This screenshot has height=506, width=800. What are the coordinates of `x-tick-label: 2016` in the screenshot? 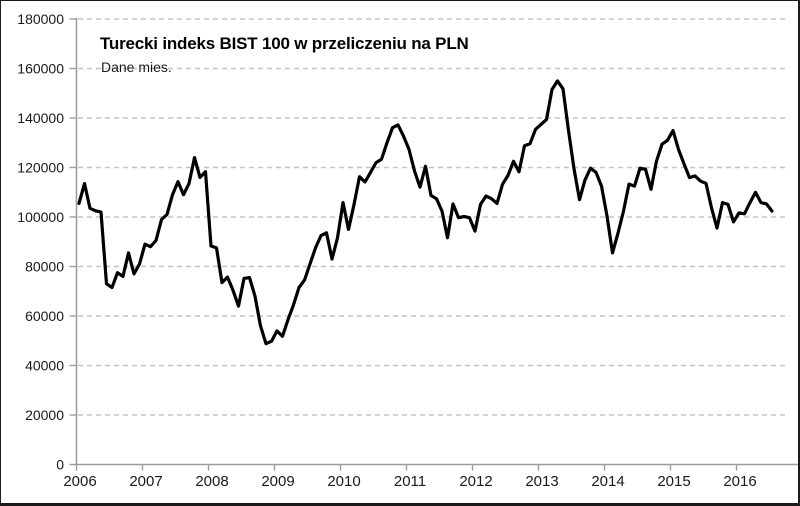 It's located at (739, 481).